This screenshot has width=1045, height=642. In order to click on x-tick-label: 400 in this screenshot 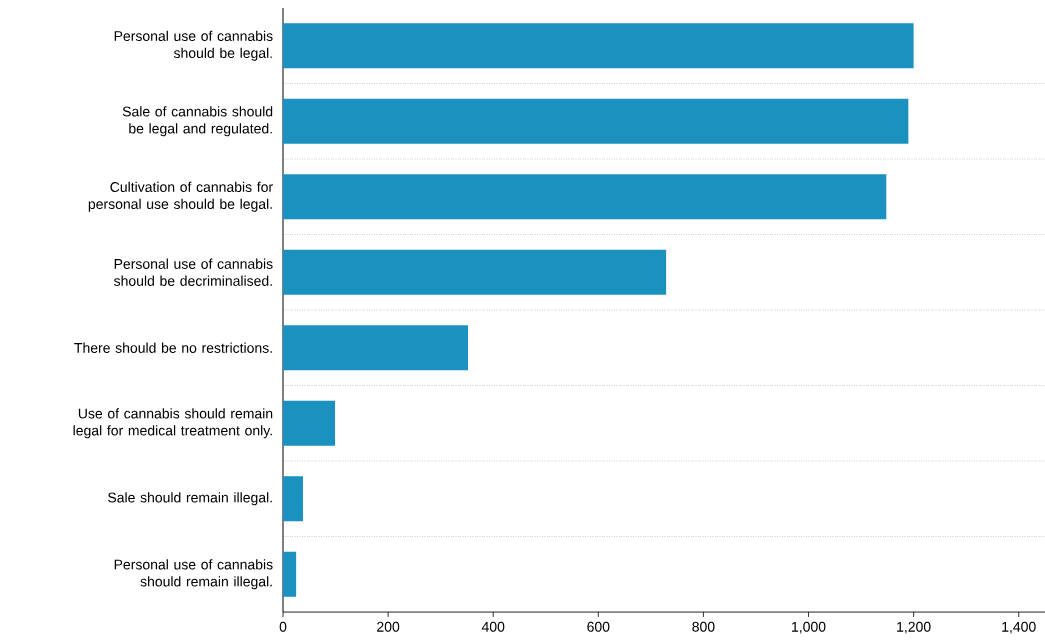, I will do `click(493, 626)`.